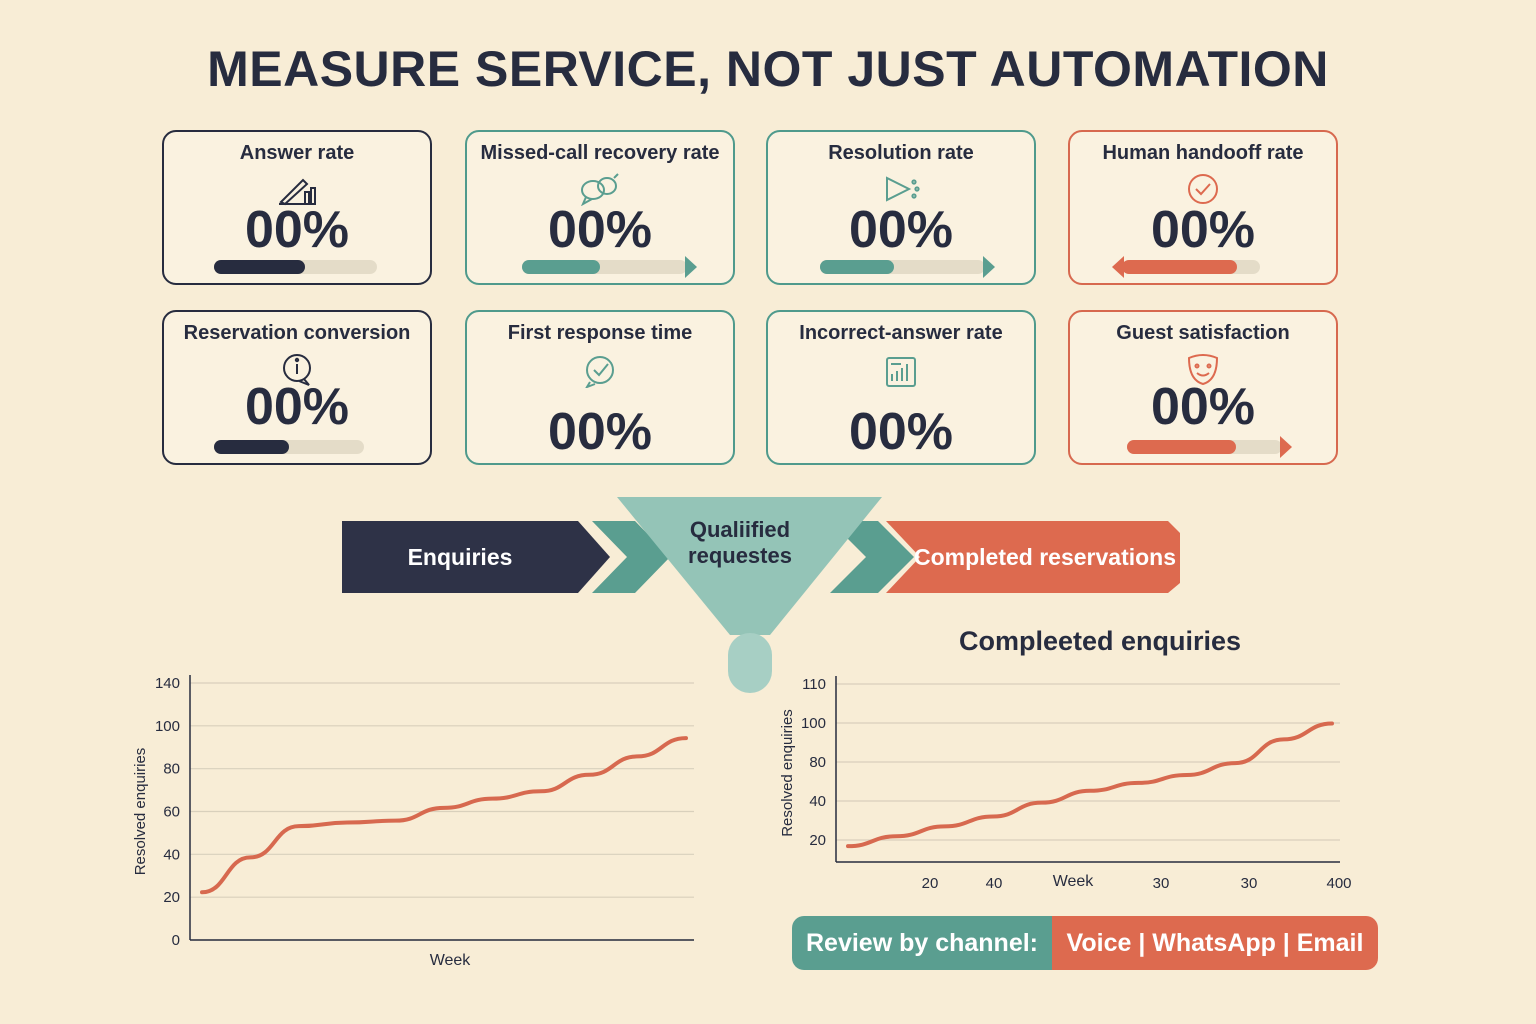 The width and height of the screenshot is (1536, 1024). Describe the element at coordinates (1100, 641) in the screenshot. I see `chart2-title: Compleeted enquiries` at that location.